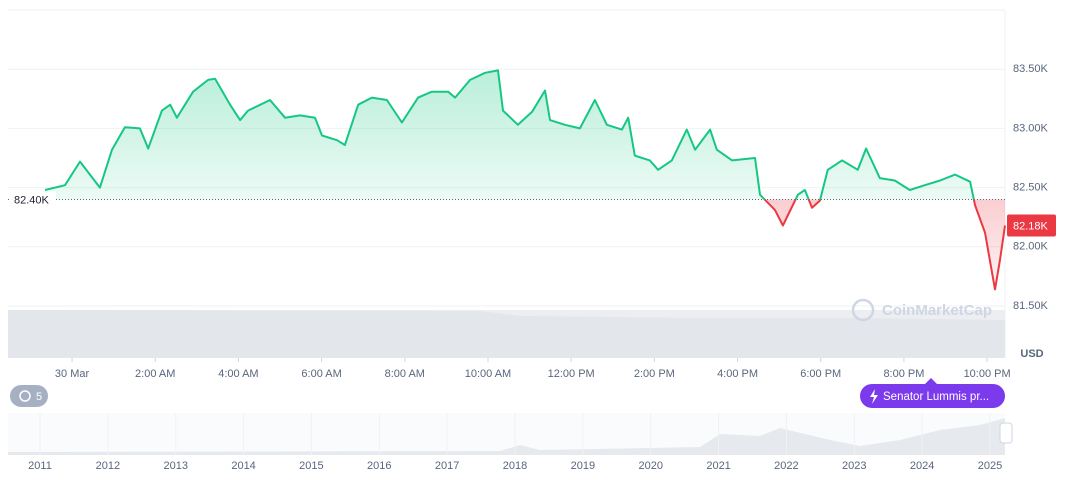 Image resolution: width=1072 pixels, height=477 pixels. What do you see at coordinates (903, 374) in the screenshot?
I see `x-tick-label: 8:00 PM` at bounding box center [903, 374].